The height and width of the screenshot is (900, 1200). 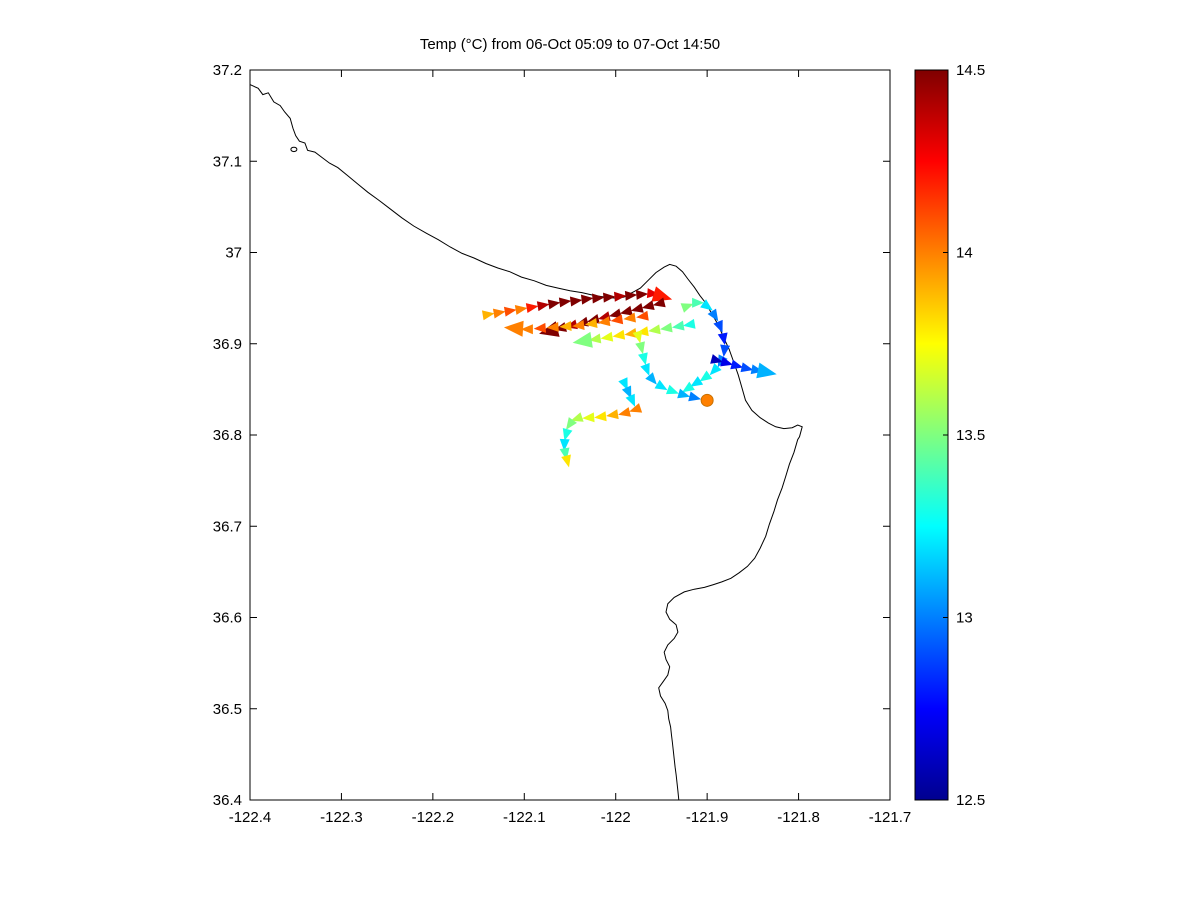 I want to click on colorbar-tick-label: 13, so click(x=964, y=618).